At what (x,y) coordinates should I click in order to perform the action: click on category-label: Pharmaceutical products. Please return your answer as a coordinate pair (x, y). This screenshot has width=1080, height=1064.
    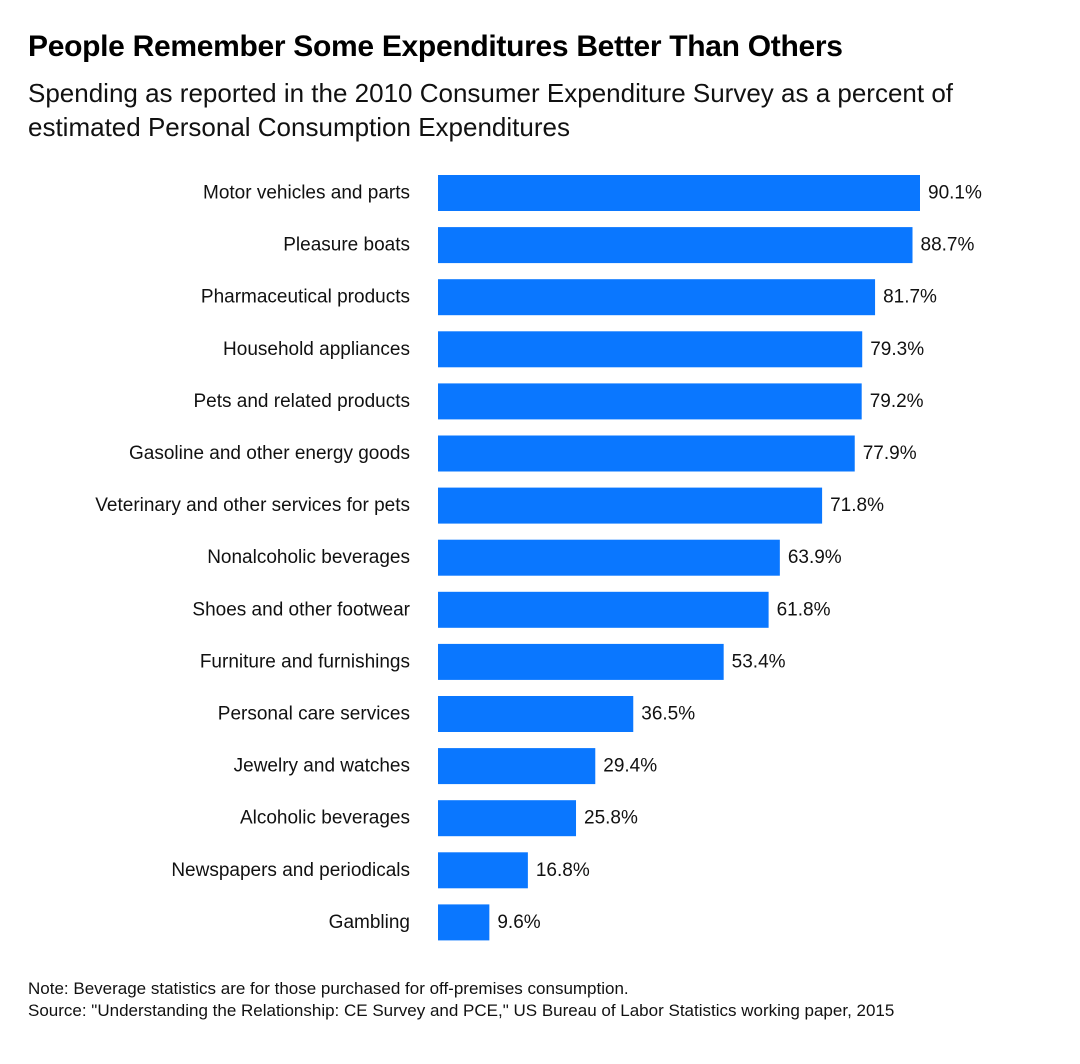
    Looking at the image, I should click on (305, 297).